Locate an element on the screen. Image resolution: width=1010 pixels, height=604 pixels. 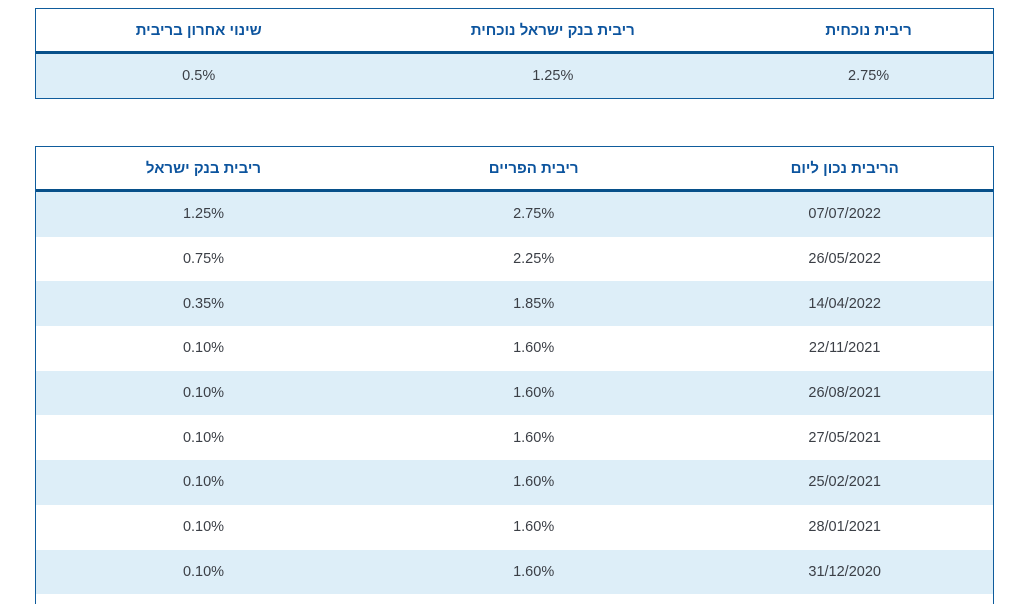
date-cell: 25/02/2021 is located at coordinates (844, 482).